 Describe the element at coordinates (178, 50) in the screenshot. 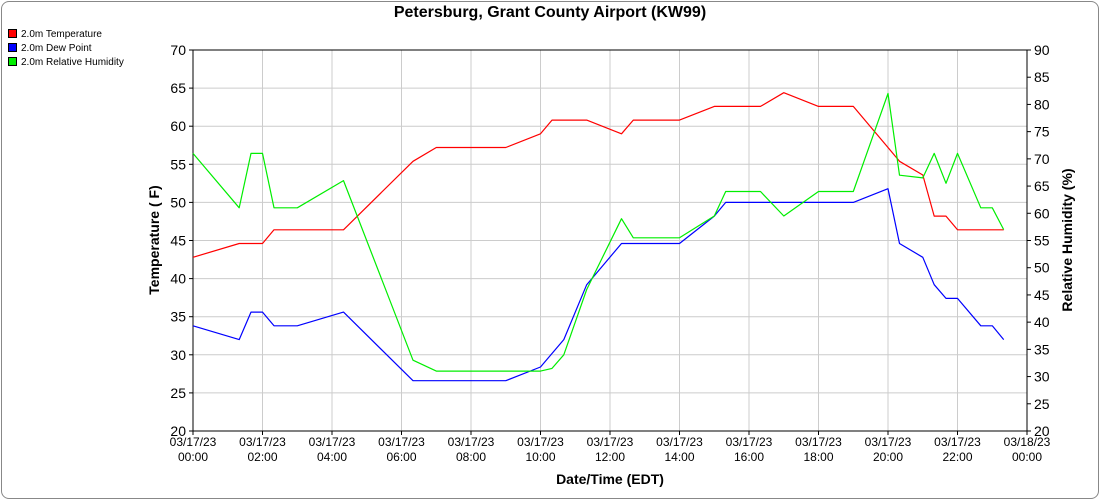

I see `y-tick-label: 70` at that location.